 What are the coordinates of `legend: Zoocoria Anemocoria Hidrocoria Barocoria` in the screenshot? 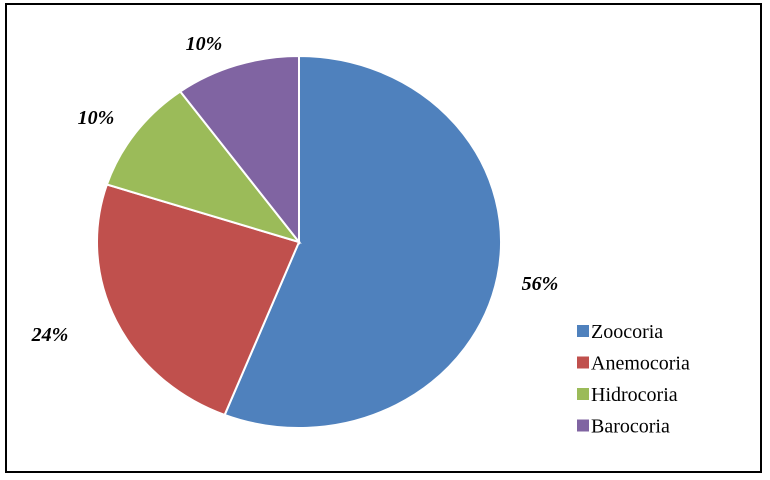 It's located at (633, 379).